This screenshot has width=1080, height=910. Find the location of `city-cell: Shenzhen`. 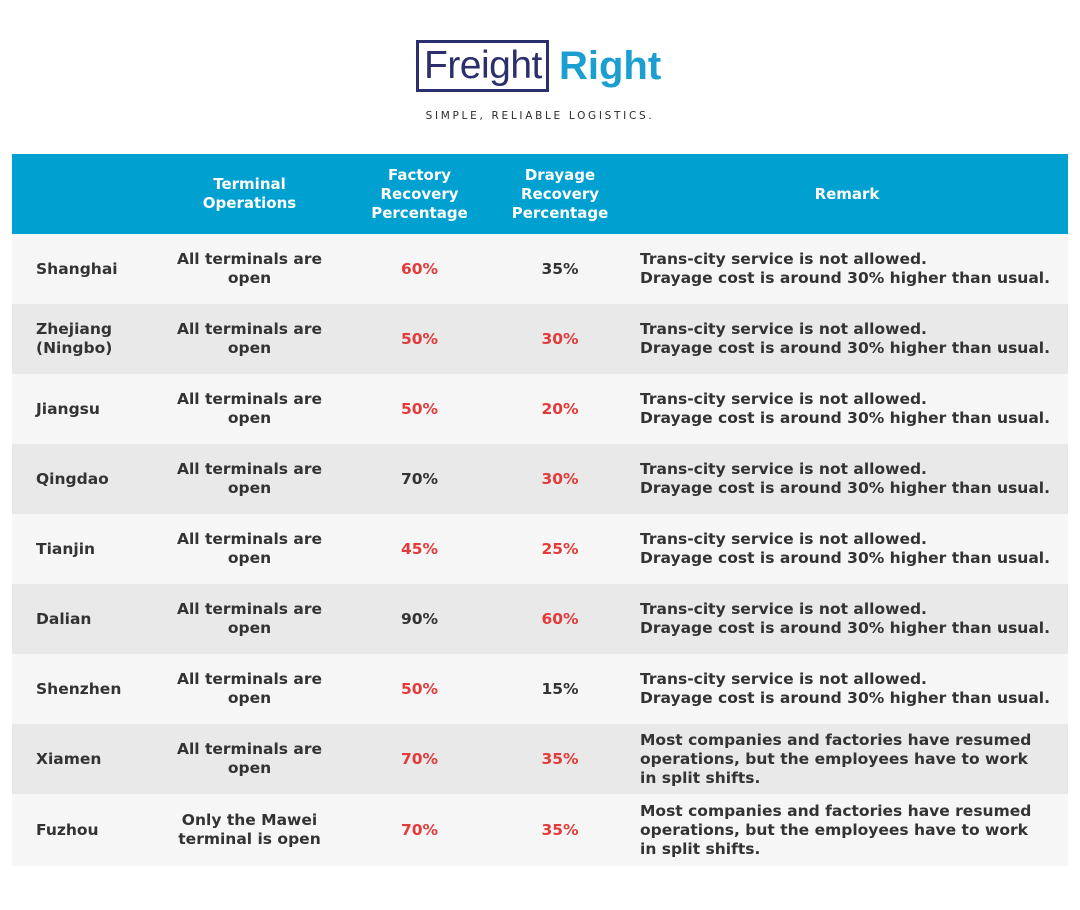

city-cell: Shenzhen is located at coordinates (83, 689).